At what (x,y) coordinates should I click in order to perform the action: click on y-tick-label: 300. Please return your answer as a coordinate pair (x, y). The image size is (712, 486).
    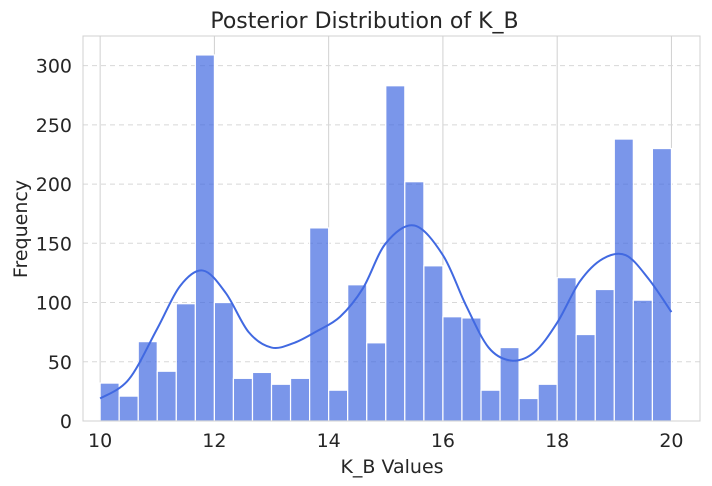
    Looking at the image, I should click on (54, 67).